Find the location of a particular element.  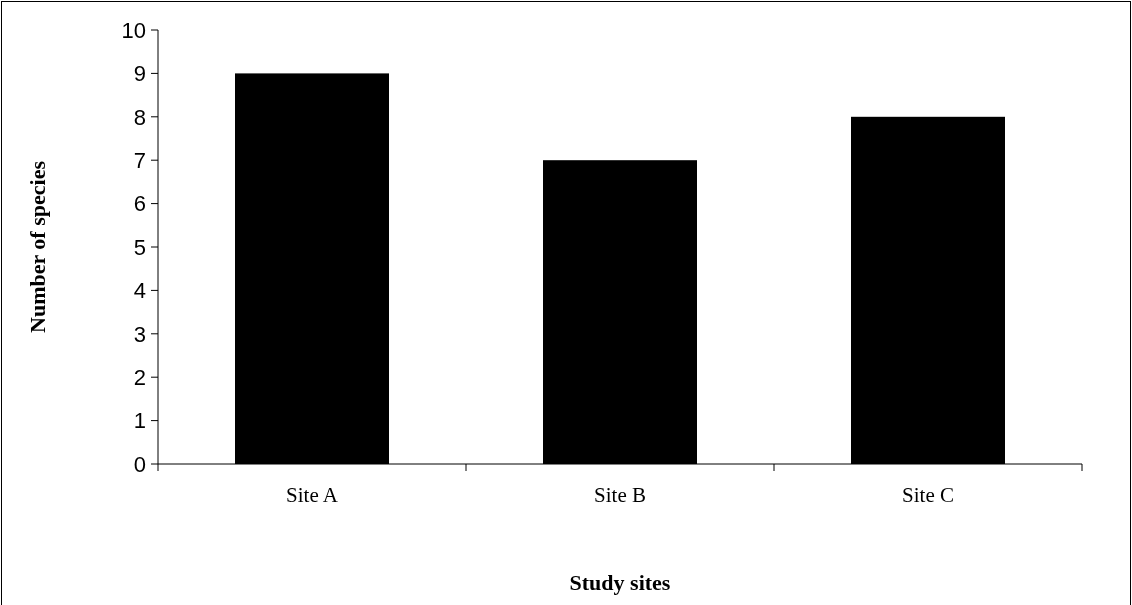

x-axis-title: Study sites is located at coordinates (620, 582).